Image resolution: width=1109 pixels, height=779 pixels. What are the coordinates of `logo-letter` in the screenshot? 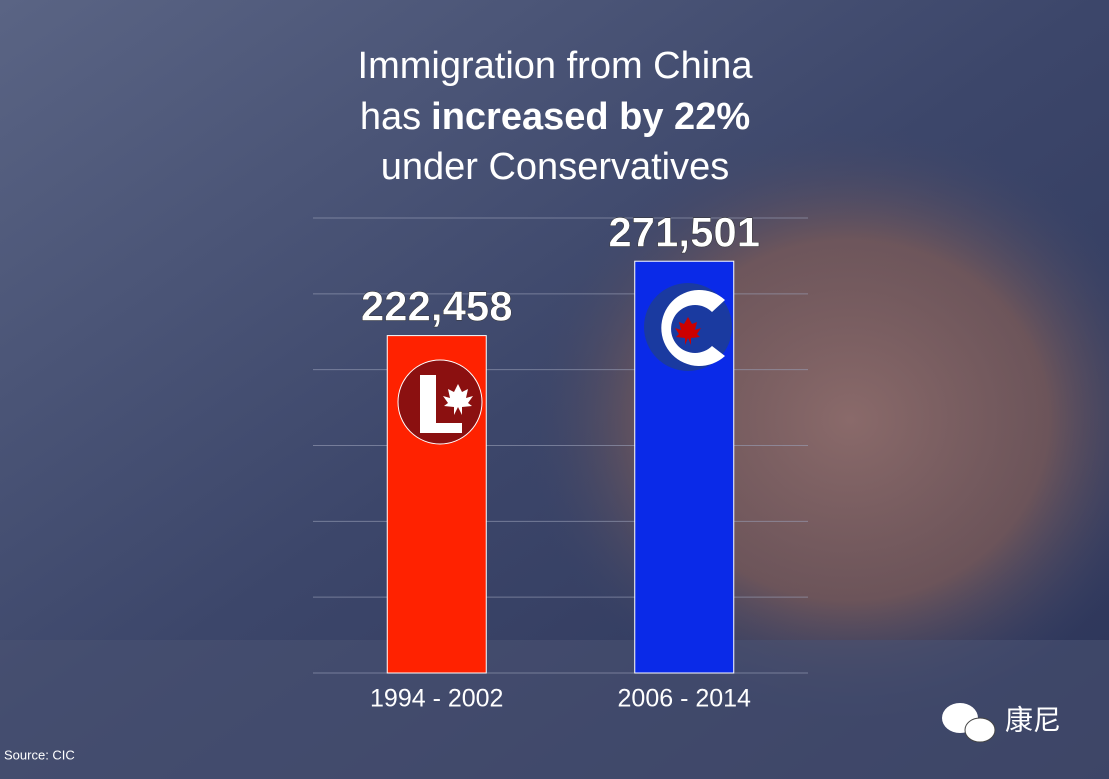 It's located at (441, 404).